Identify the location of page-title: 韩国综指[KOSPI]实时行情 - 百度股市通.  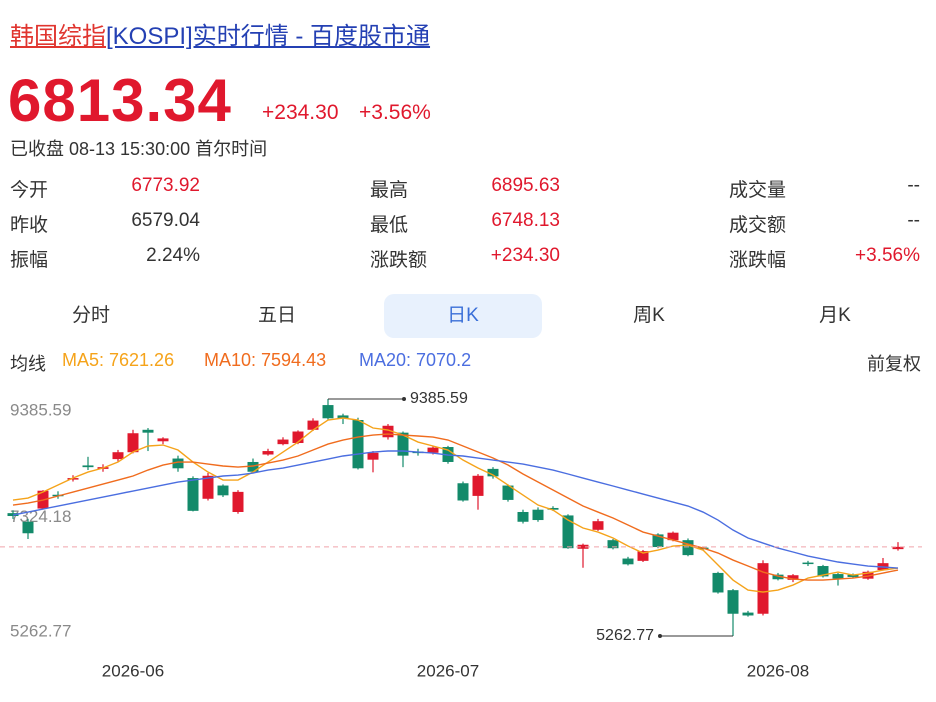
(220, 33).